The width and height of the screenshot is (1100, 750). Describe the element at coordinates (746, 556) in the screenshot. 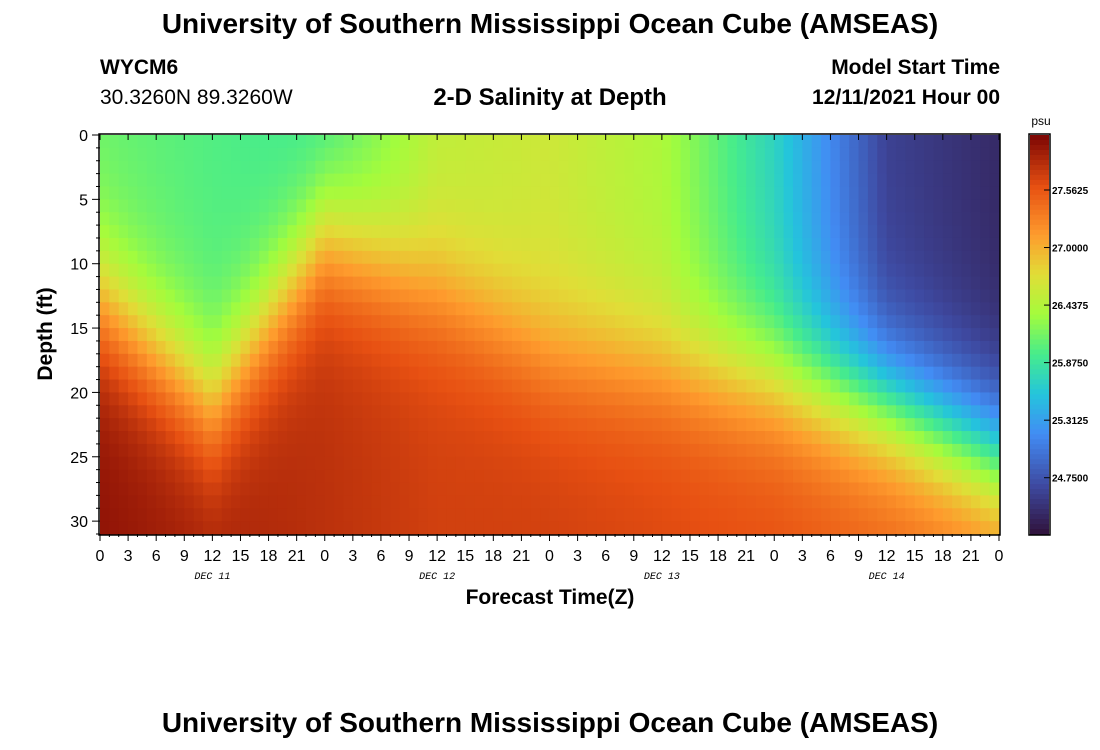

I see `x-tick-label: 21` at that location.